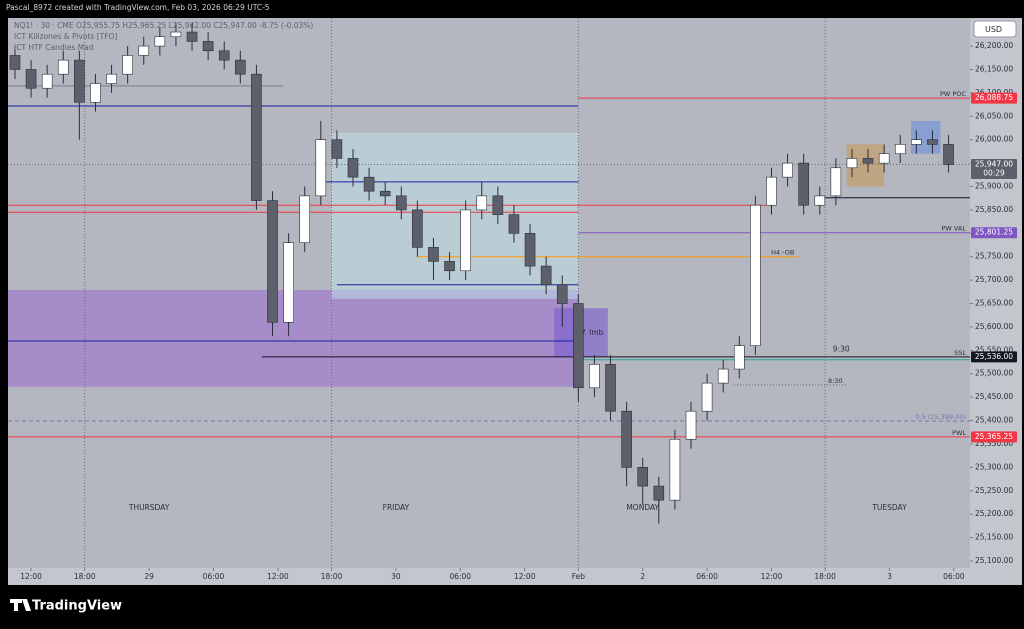 This screenshot has height=629, width=1024. I want to click on level-label: 0.5 (25,399.00), so click(940, 417).